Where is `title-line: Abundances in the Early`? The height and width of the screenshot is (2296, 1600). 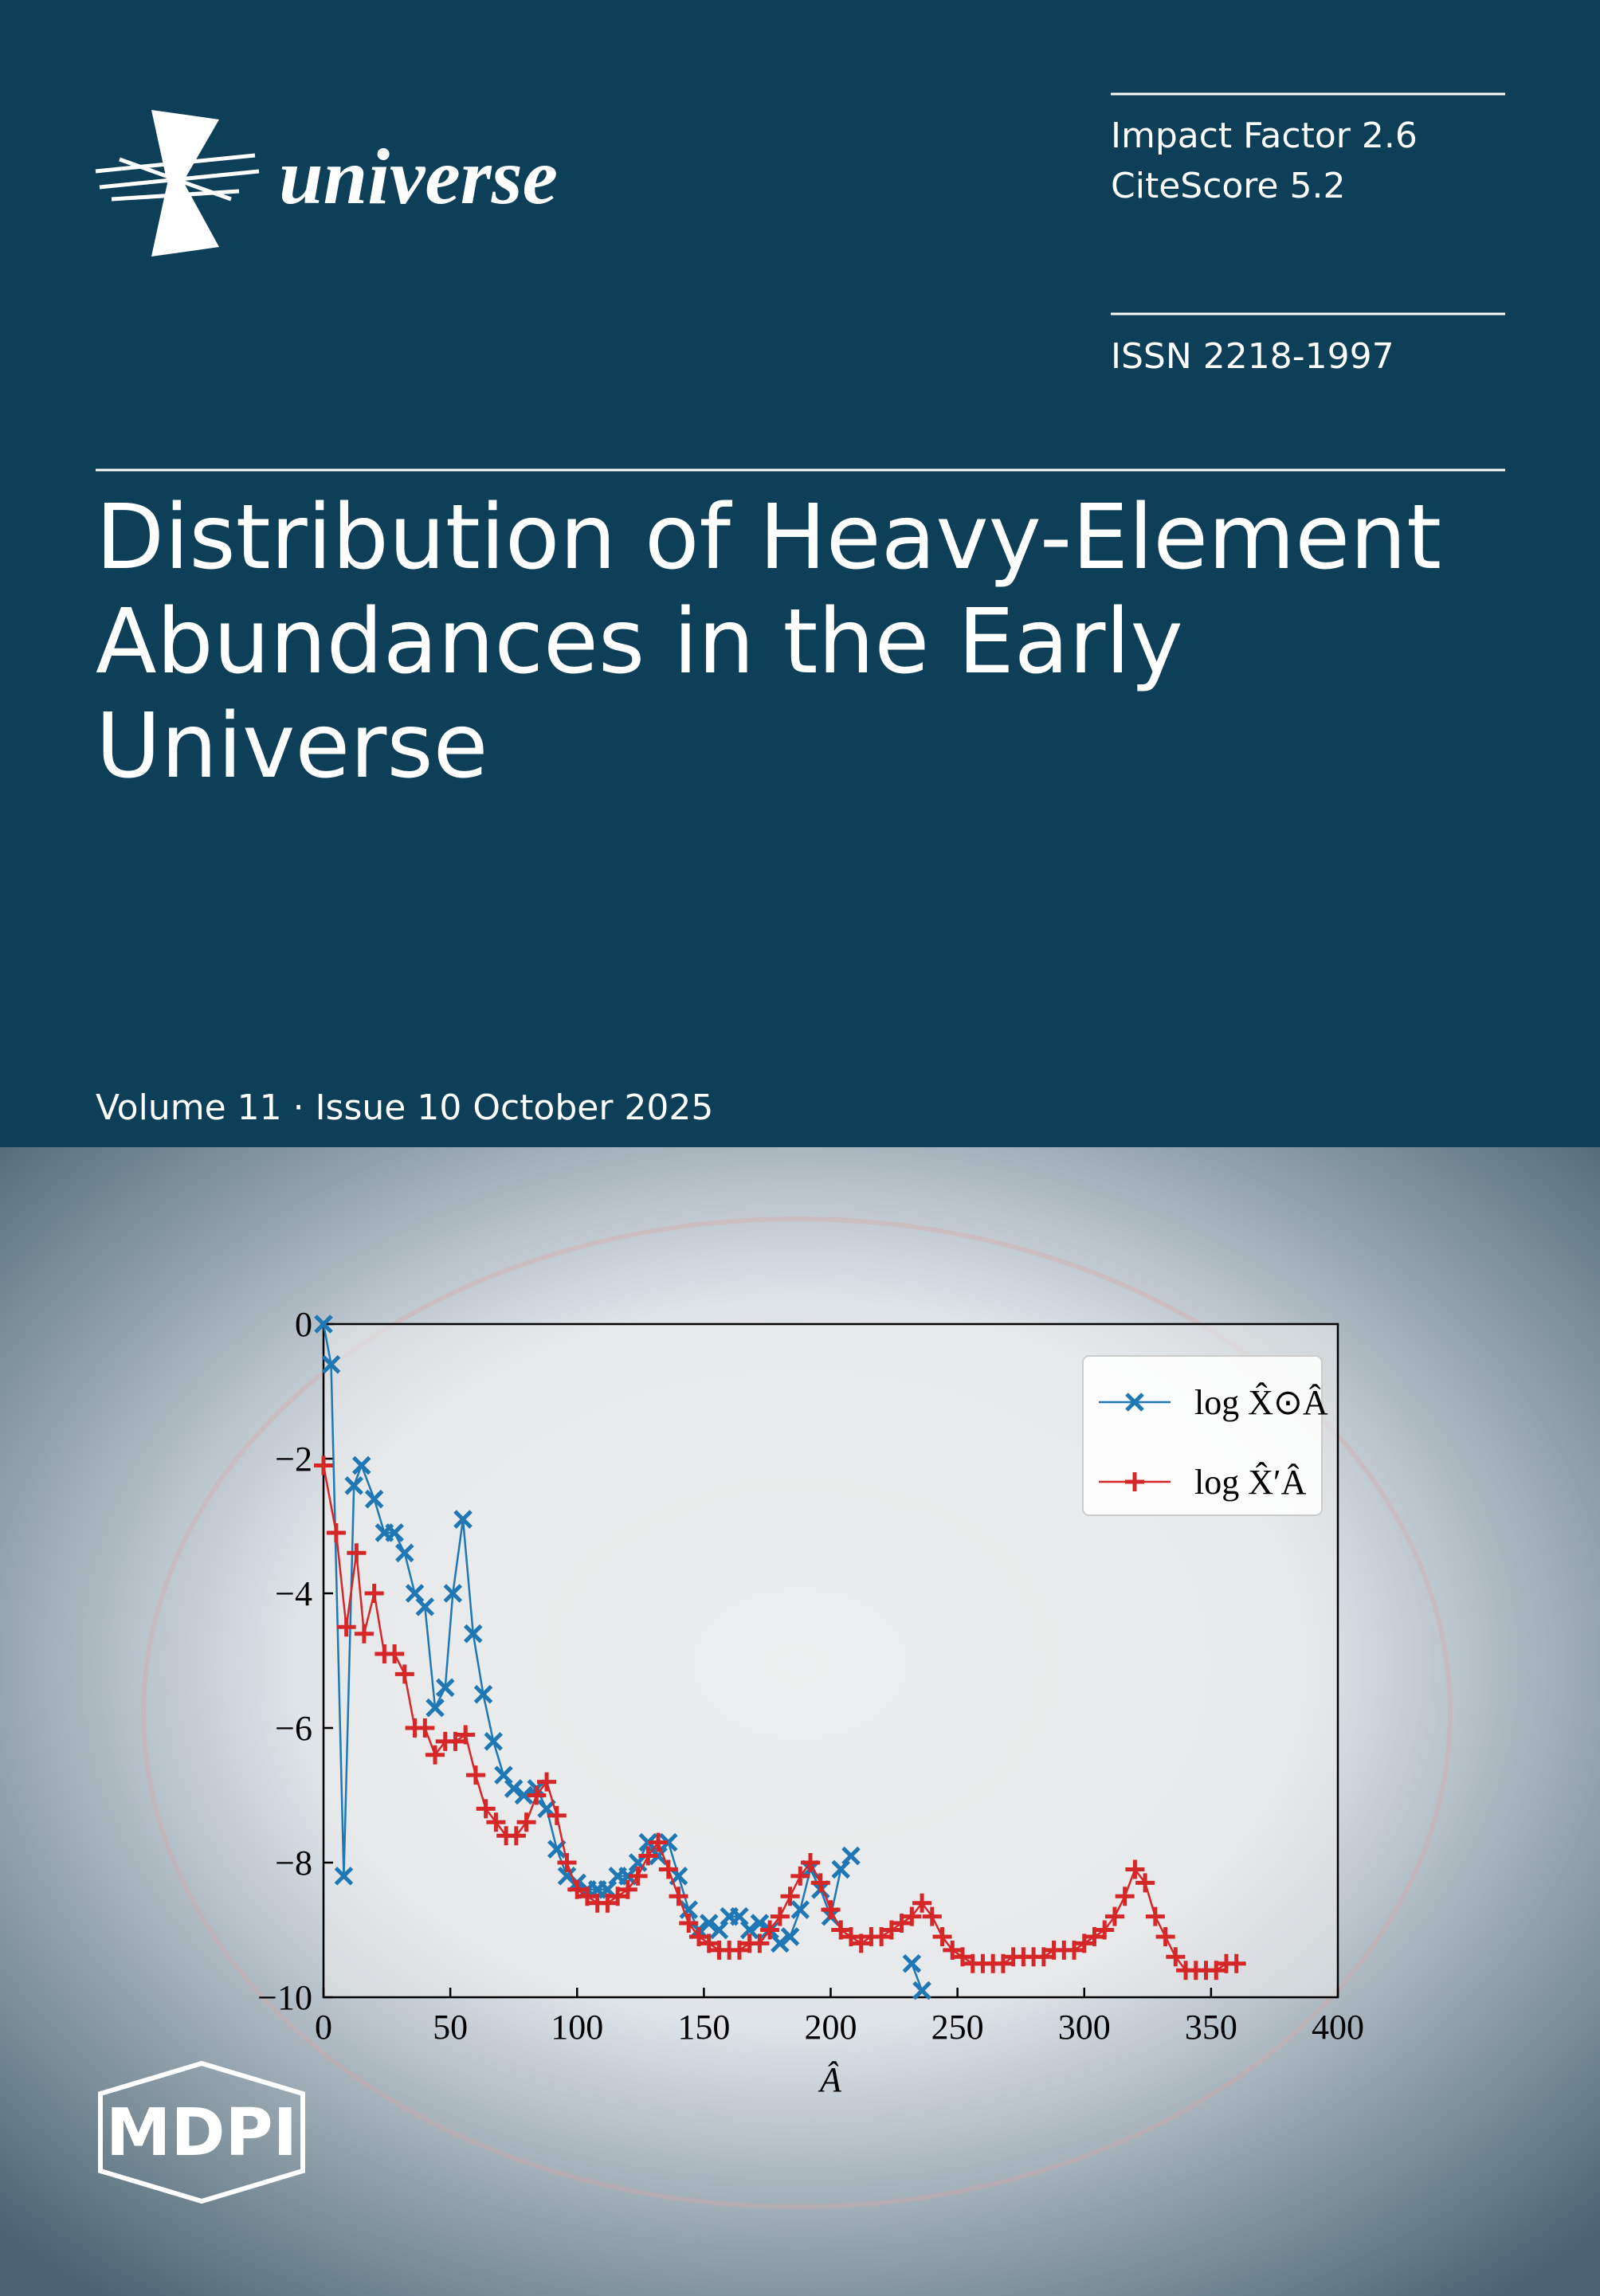 title-line: Abundances in the Early is located at coordinates (639, 642).